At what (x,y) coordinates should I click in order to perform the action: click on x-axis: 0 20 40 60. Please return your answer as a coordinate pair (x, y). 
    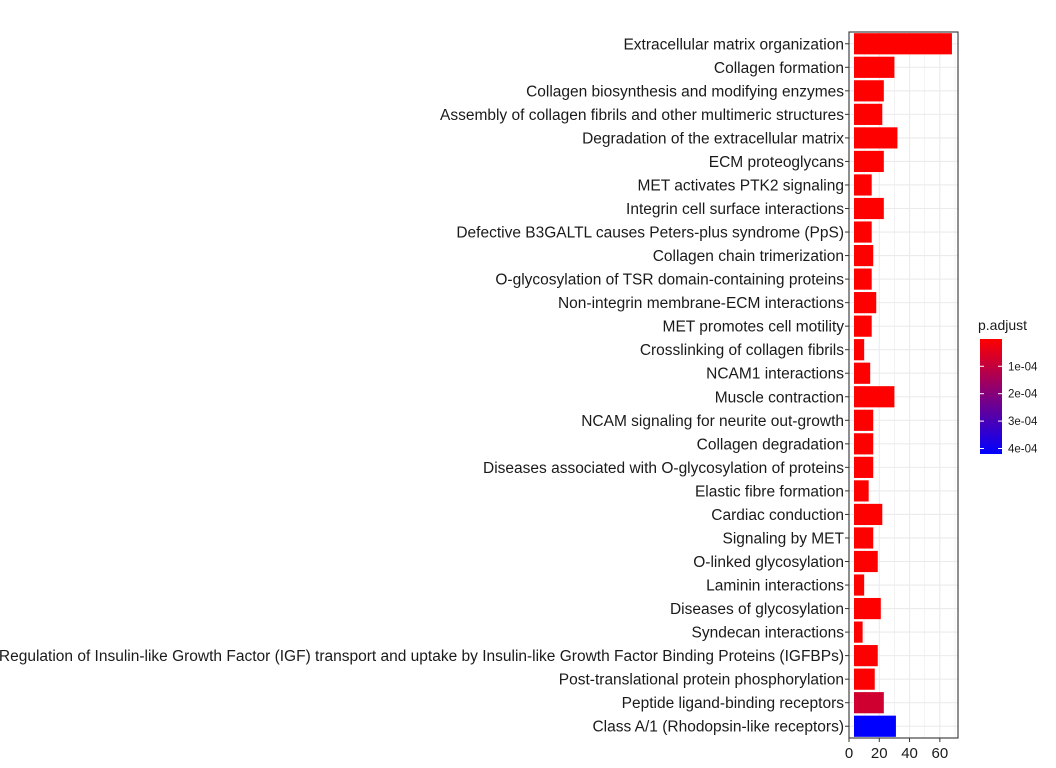
    Looking at the image, I should click on (896, 750).